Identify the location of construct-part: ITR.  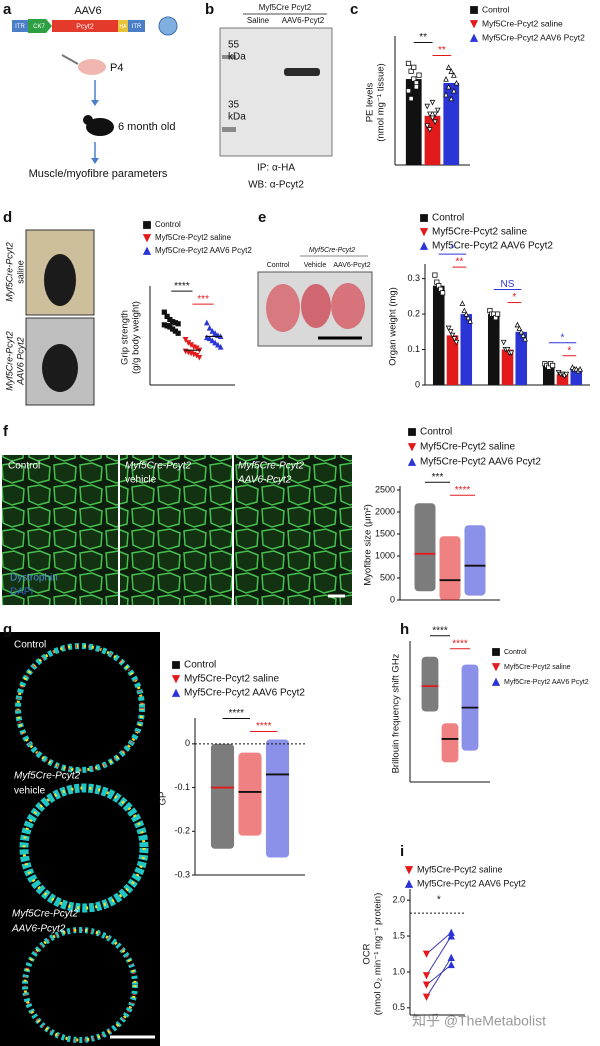
(137, 27).